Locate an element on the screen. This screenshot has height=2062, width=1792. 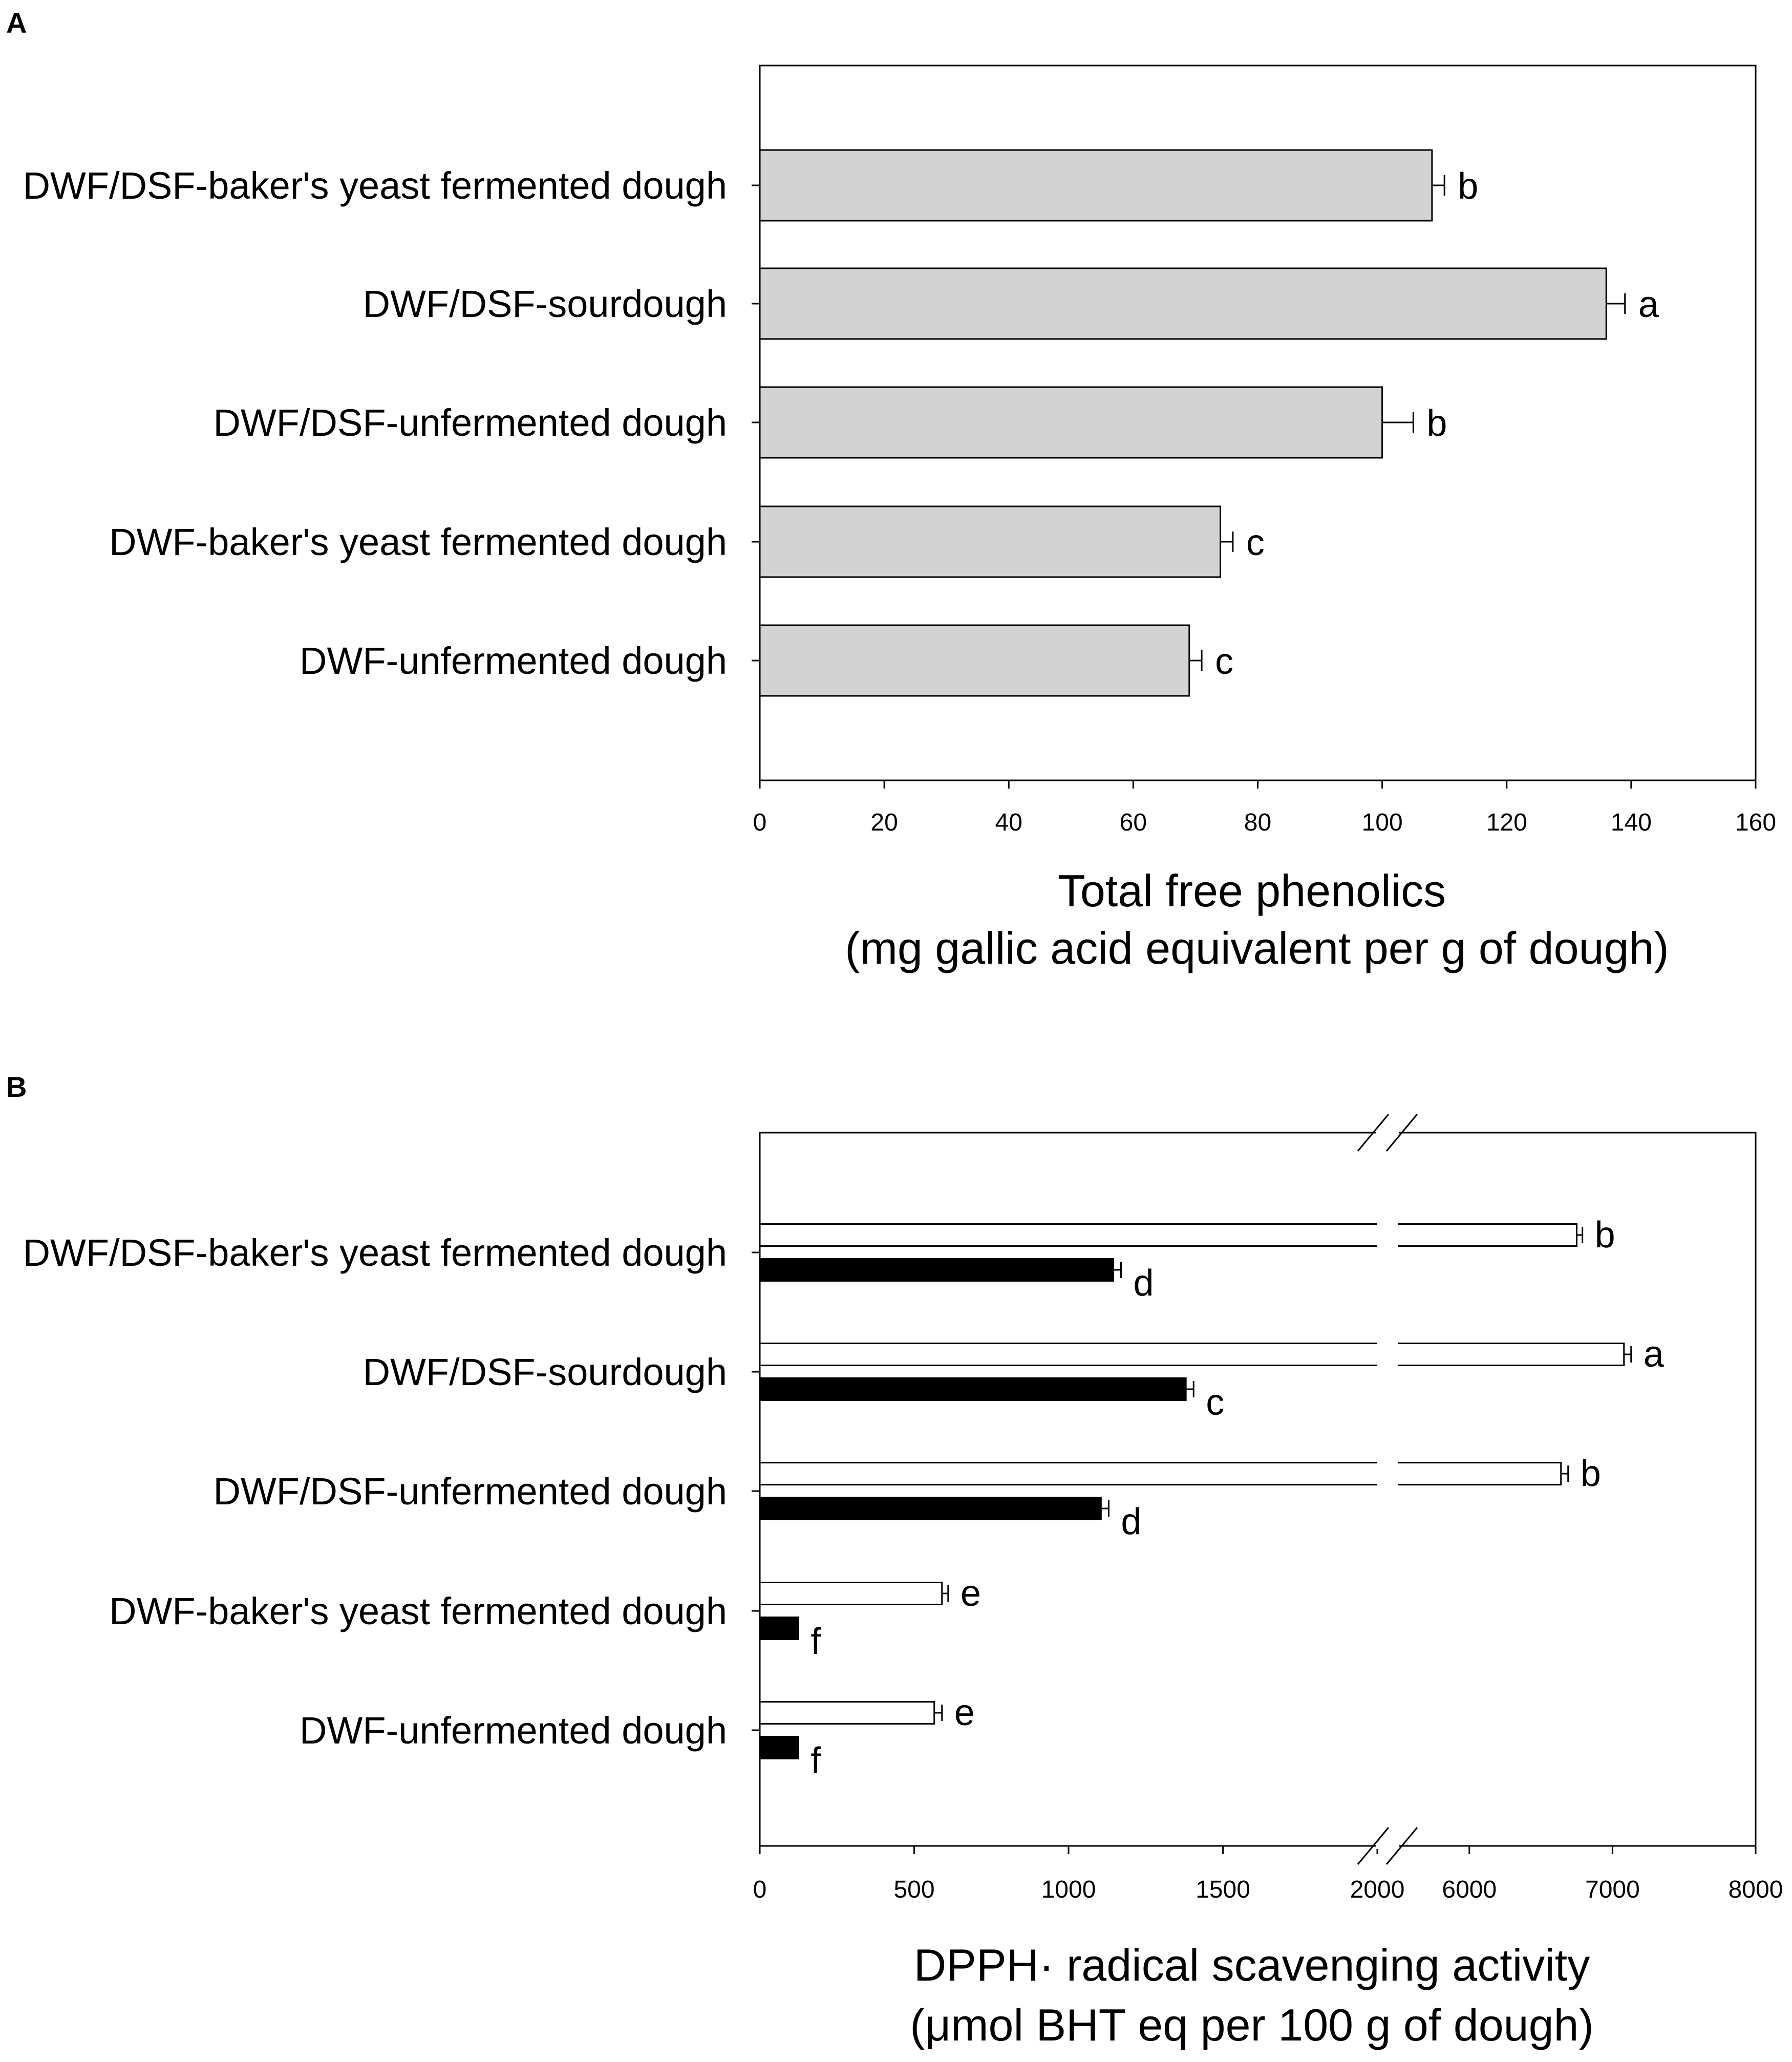
panel-a-x-tick-label: 80 is located at coordinates (1257, 822).